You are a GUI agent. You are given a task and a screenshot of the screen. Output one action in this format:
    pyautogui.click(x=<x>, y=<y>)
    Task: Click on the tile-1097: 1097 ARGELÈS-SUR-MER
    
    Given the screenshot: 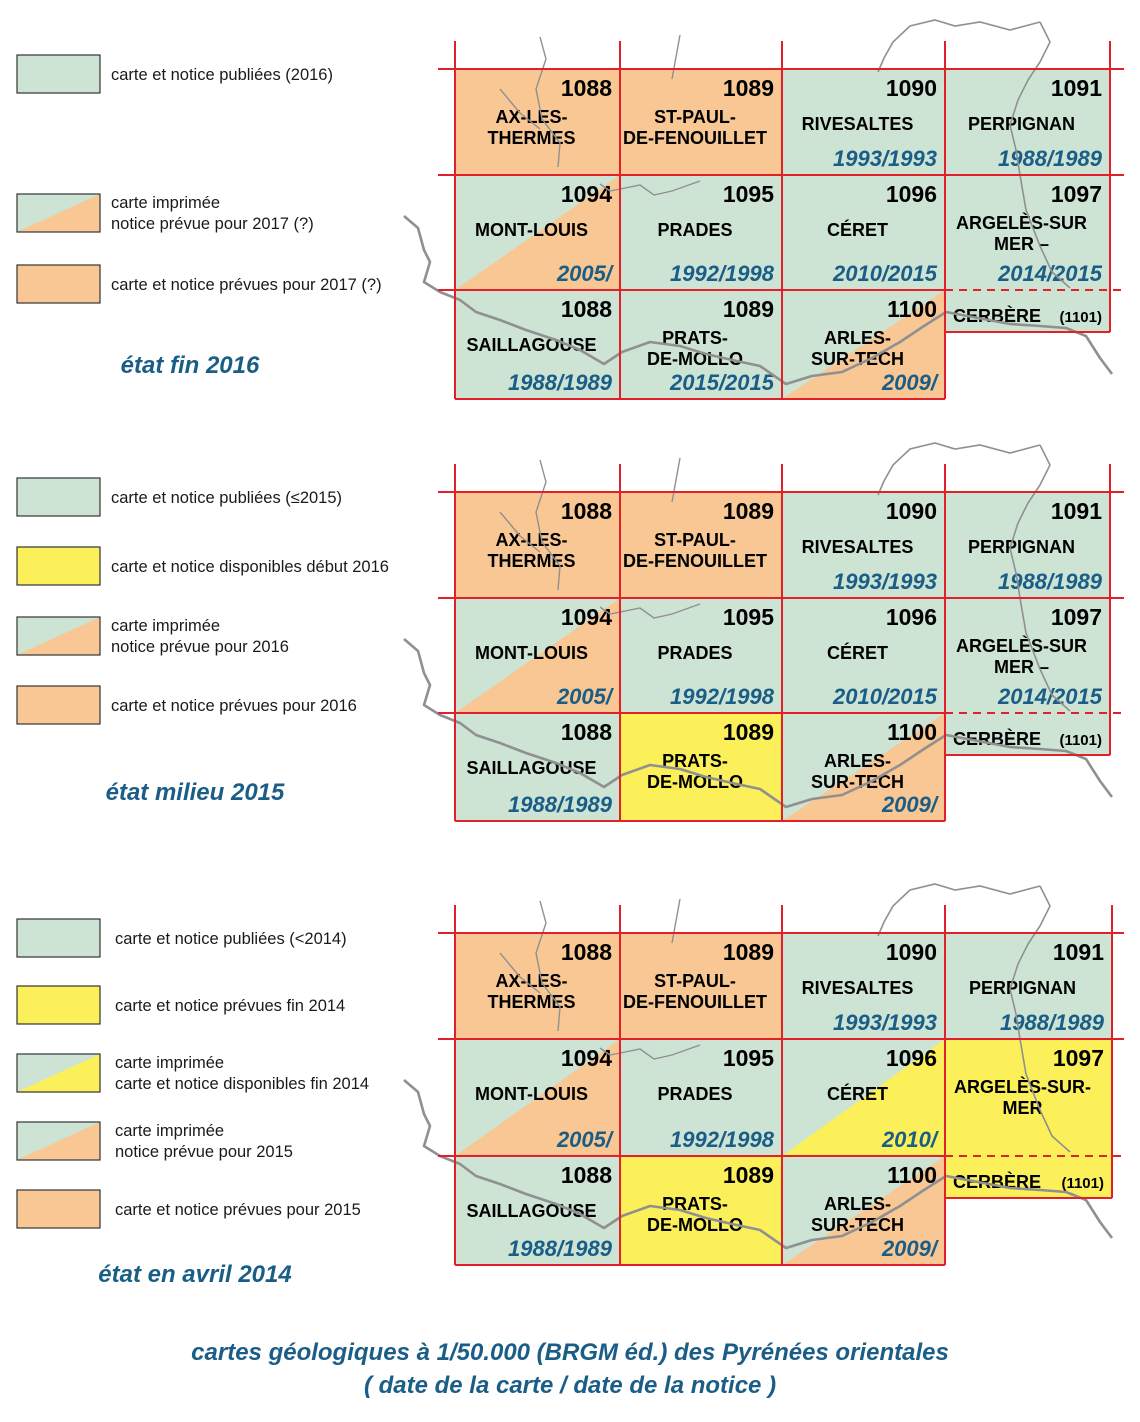 What is the action you would take?
    pyautogui.click(x=1028, y=1097)
    